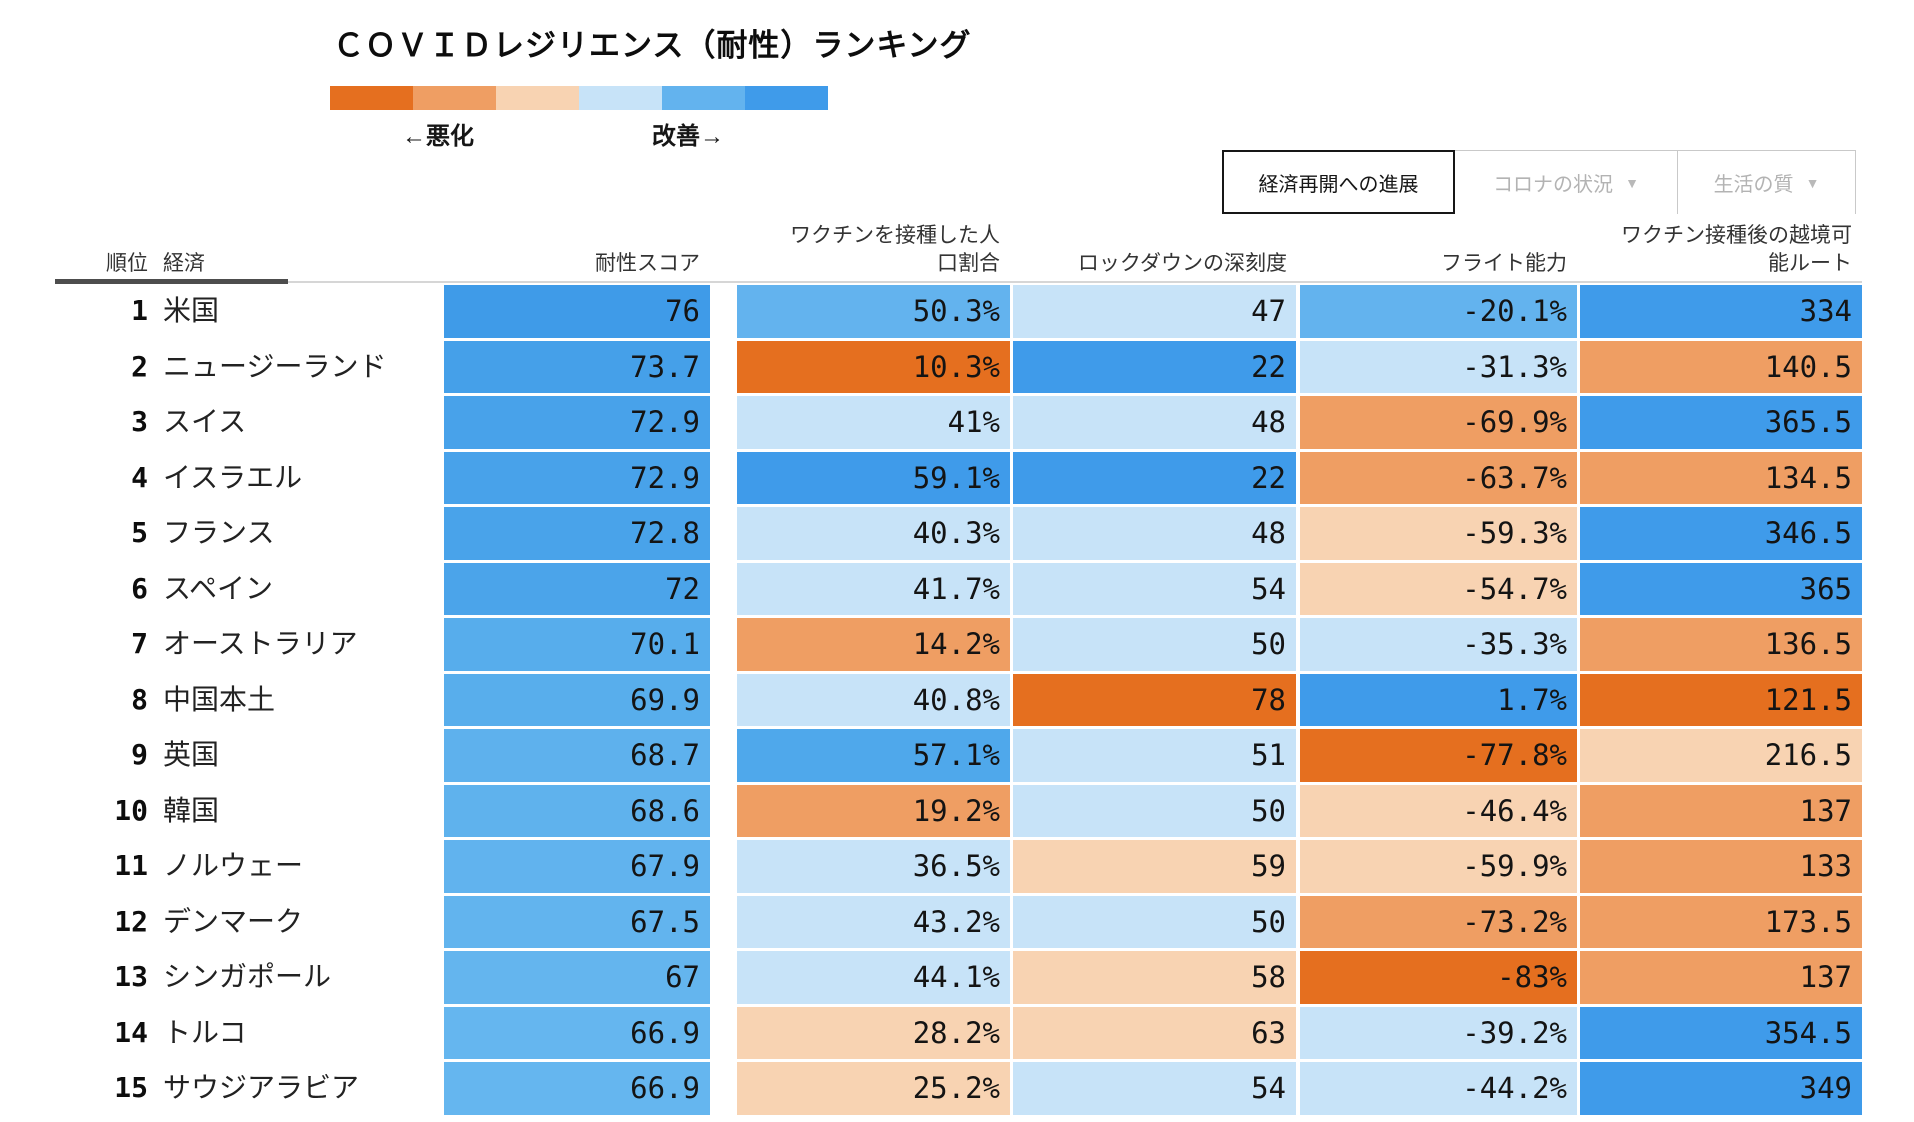 The image size is (1914, 1122). I want to click on cell-routes: 334, so click(1721, 311).